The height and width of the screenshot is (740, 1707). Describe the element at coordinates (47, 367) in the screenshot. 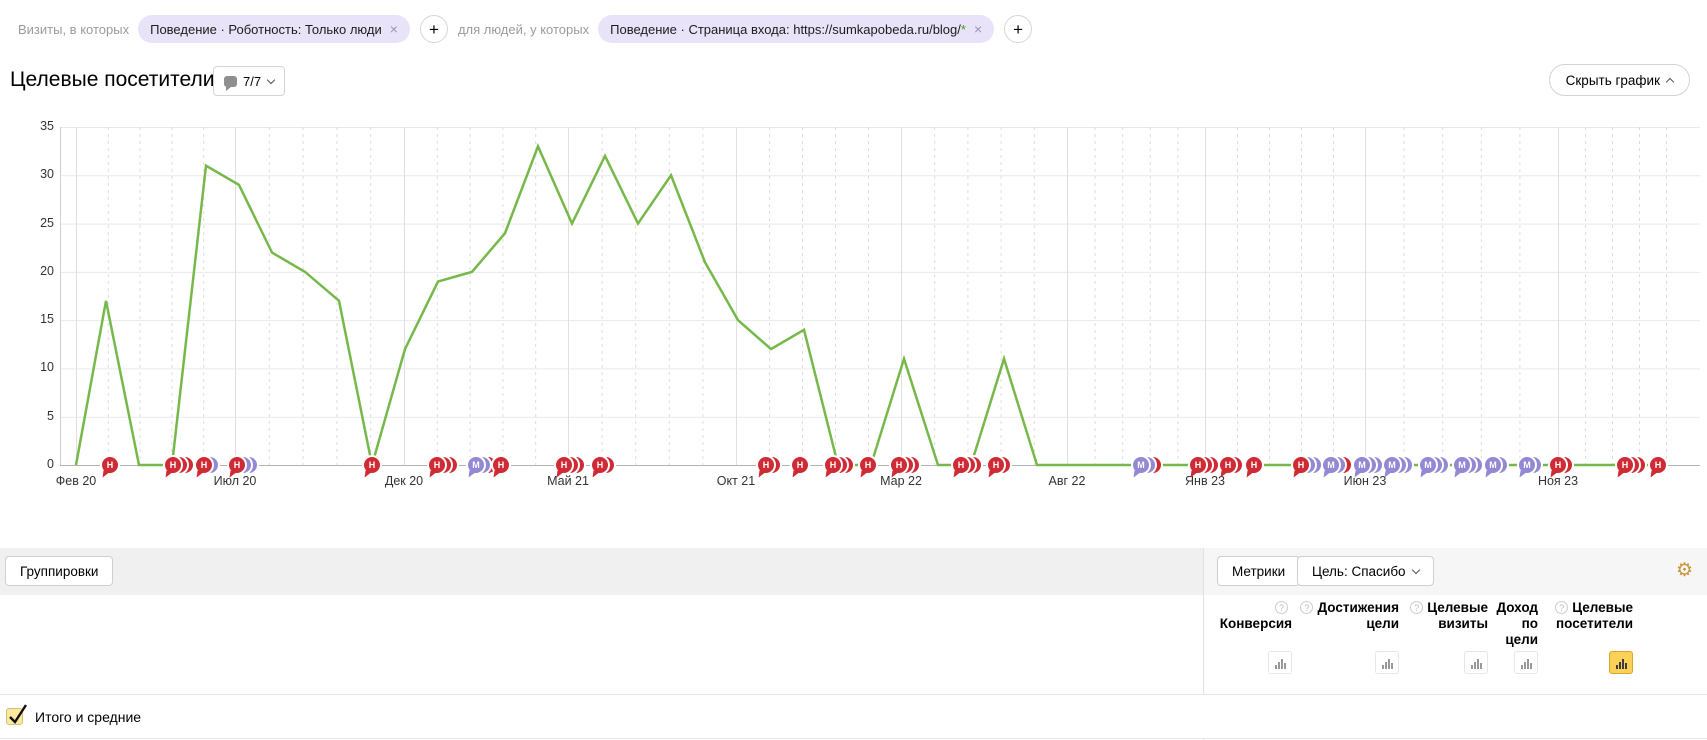

I see `y-axis-tick-label: 10` at that location.